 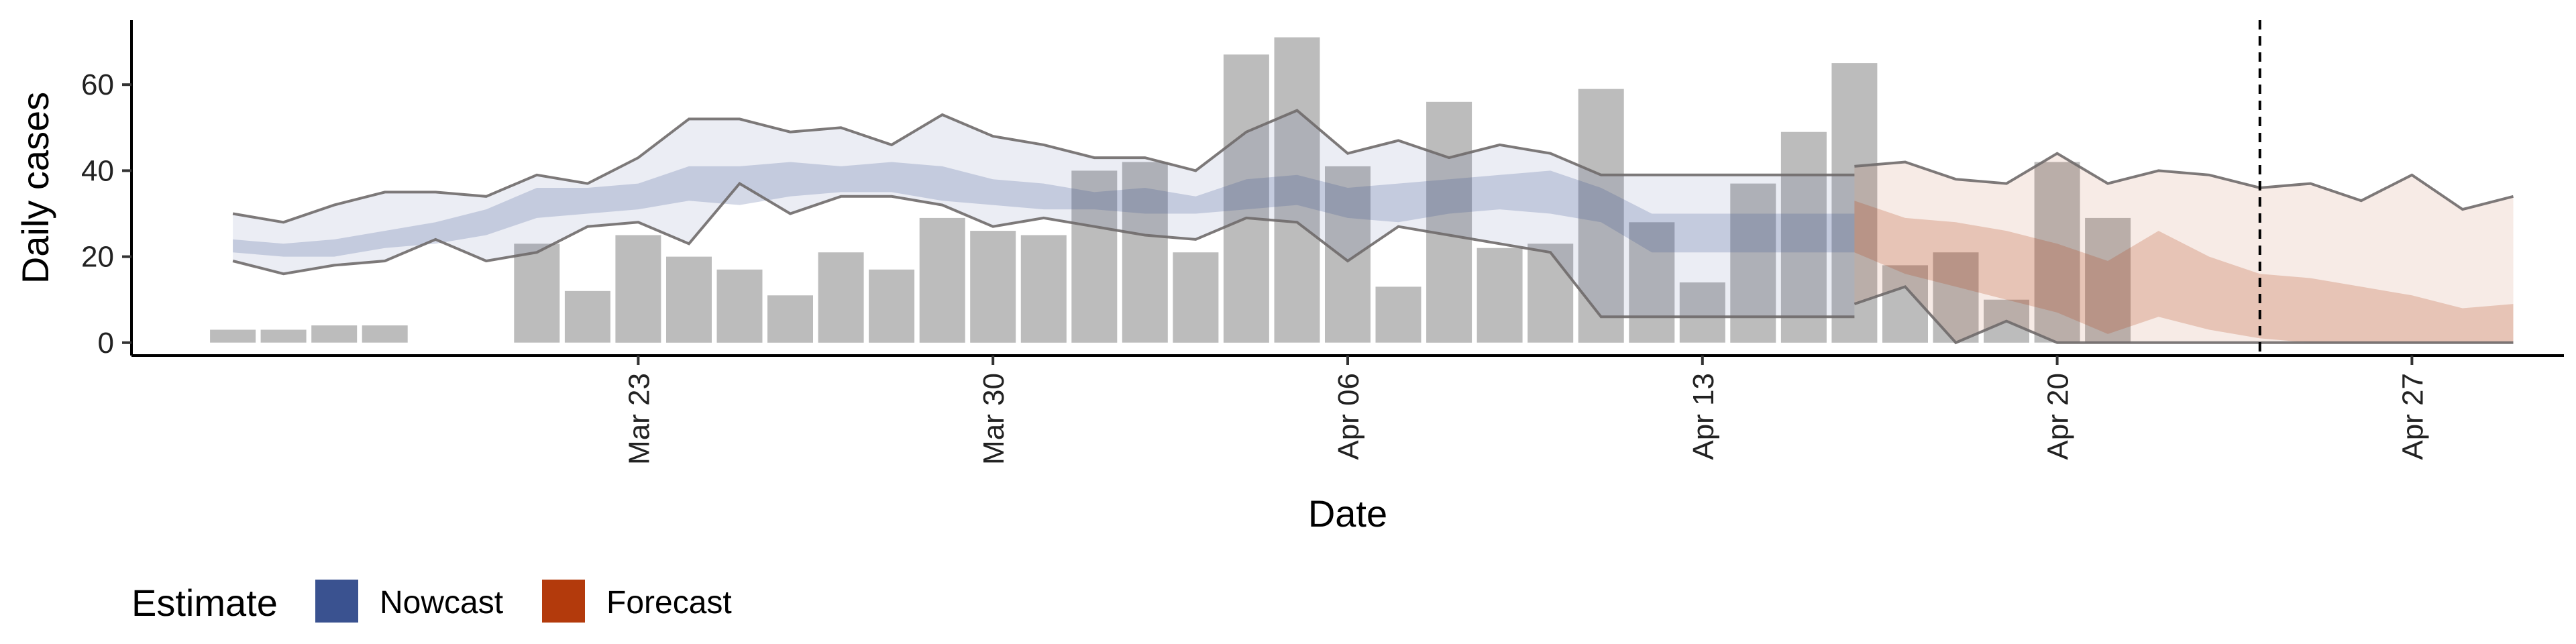 I want to click on x-axis-title: Date, so click(x=1347, y=513).